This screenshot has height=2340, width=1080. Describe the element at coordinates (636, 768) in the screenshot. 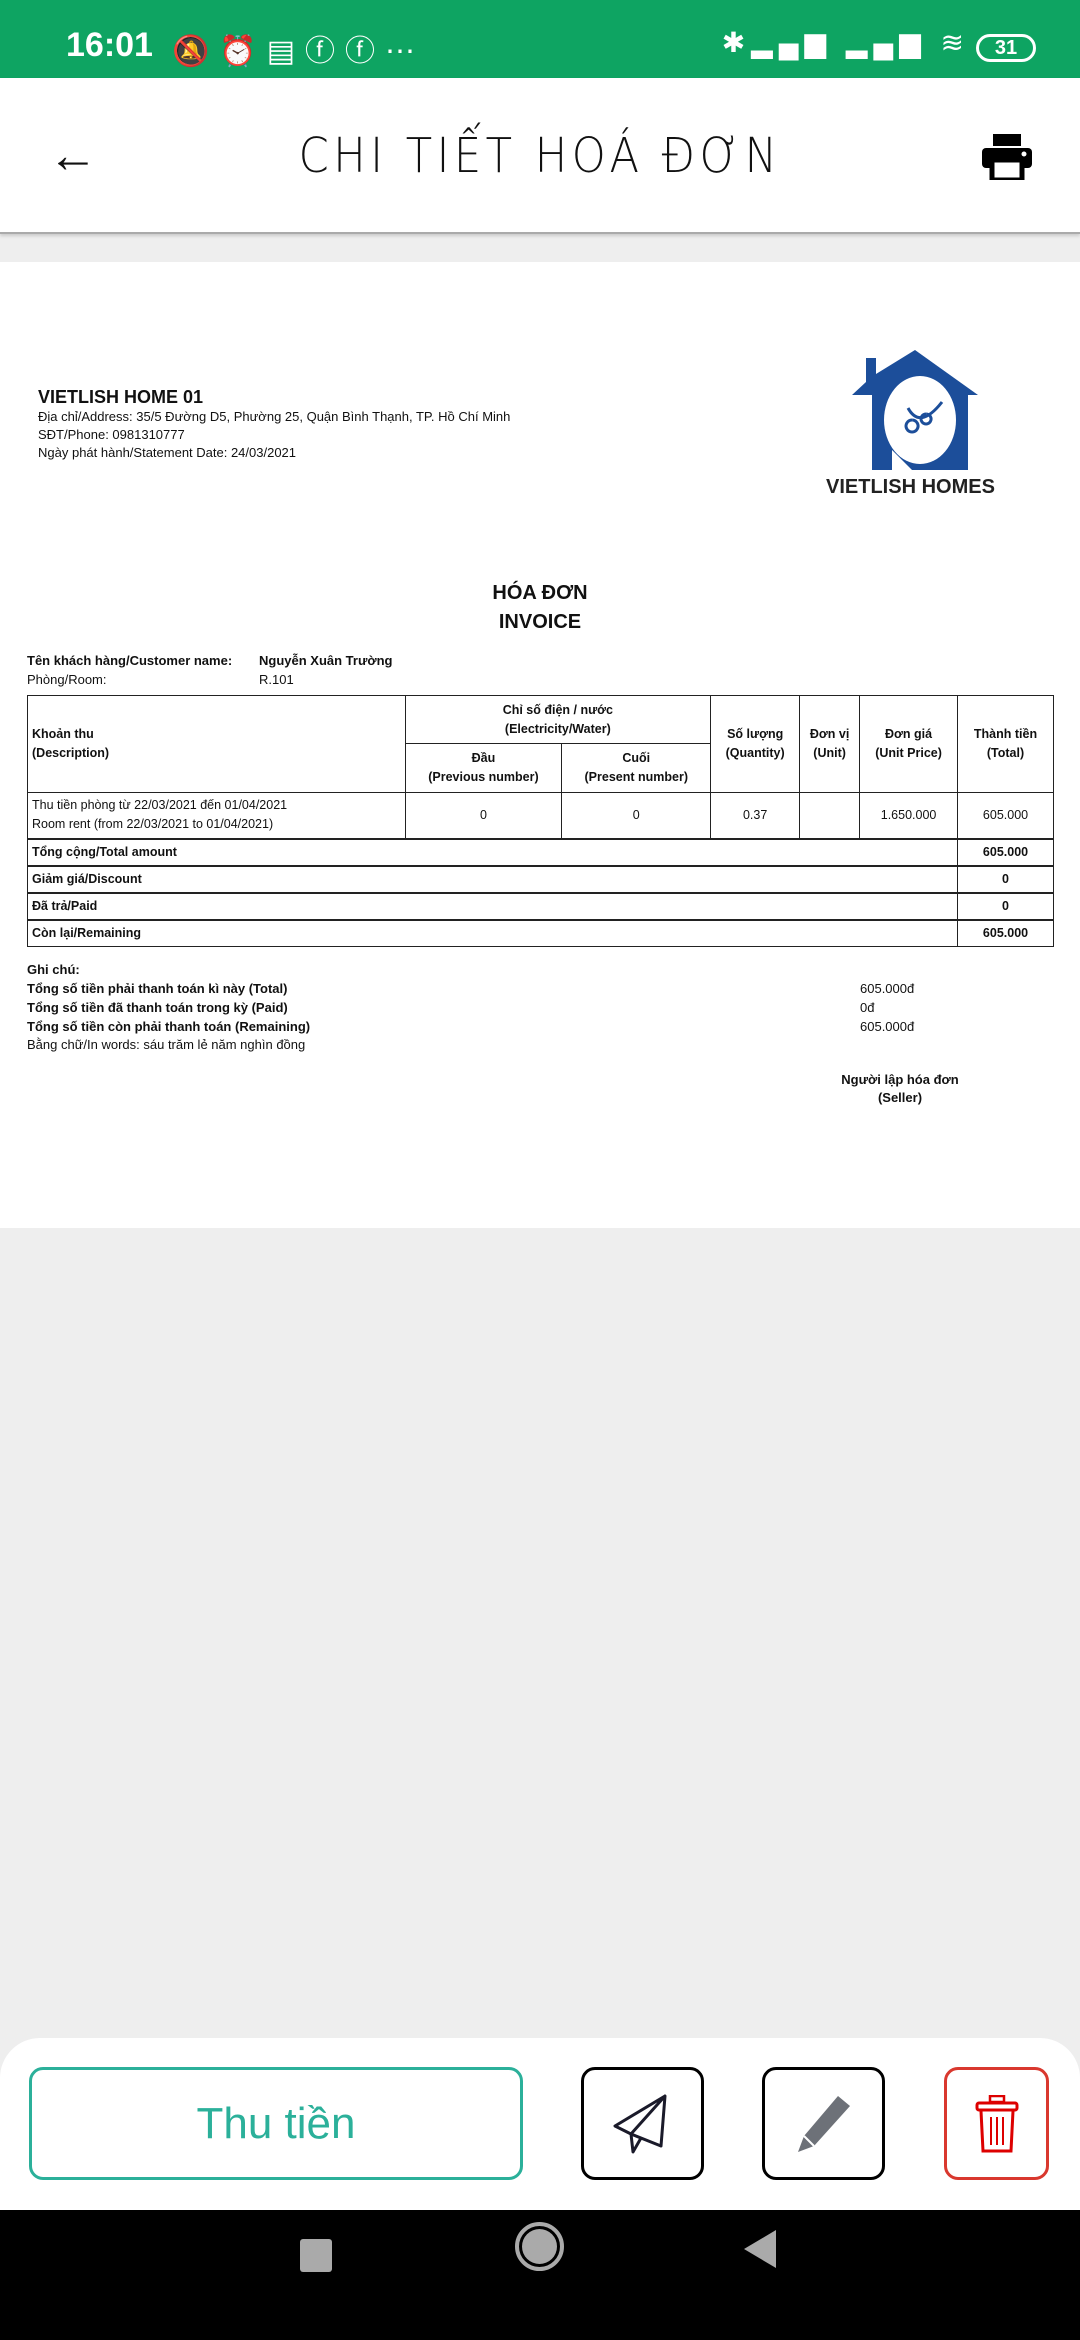

I see `header-present: Cuối (Present number)` at that location.